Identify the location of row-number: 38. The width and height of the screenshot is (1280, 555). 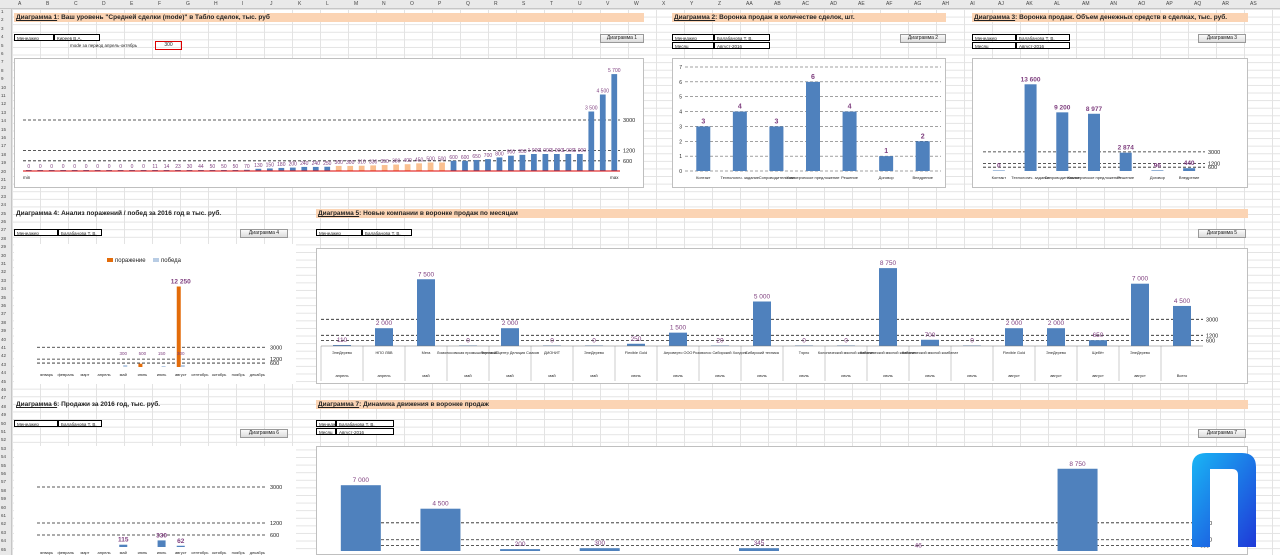
(4, 322).